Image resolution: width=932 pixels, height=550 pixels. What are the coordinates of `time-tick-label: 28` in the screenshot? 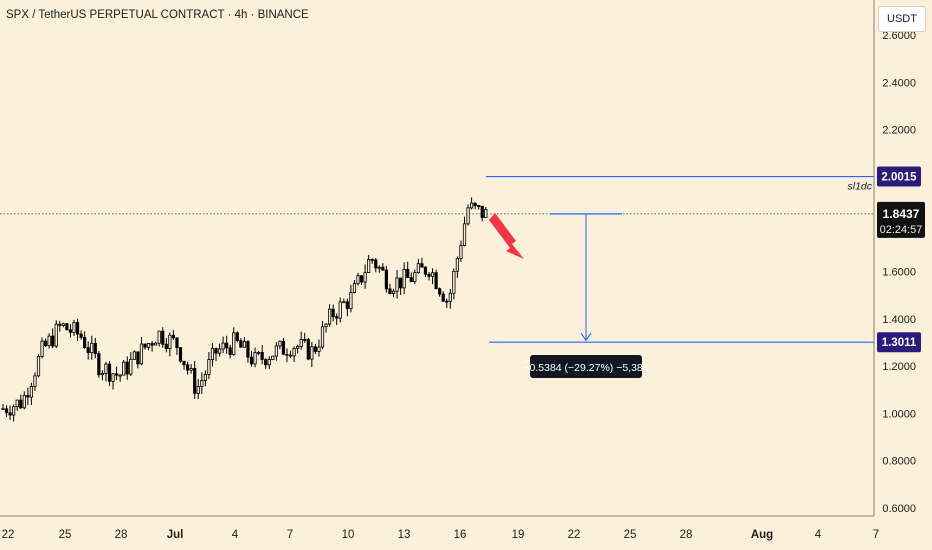 It's located at (121, 535).